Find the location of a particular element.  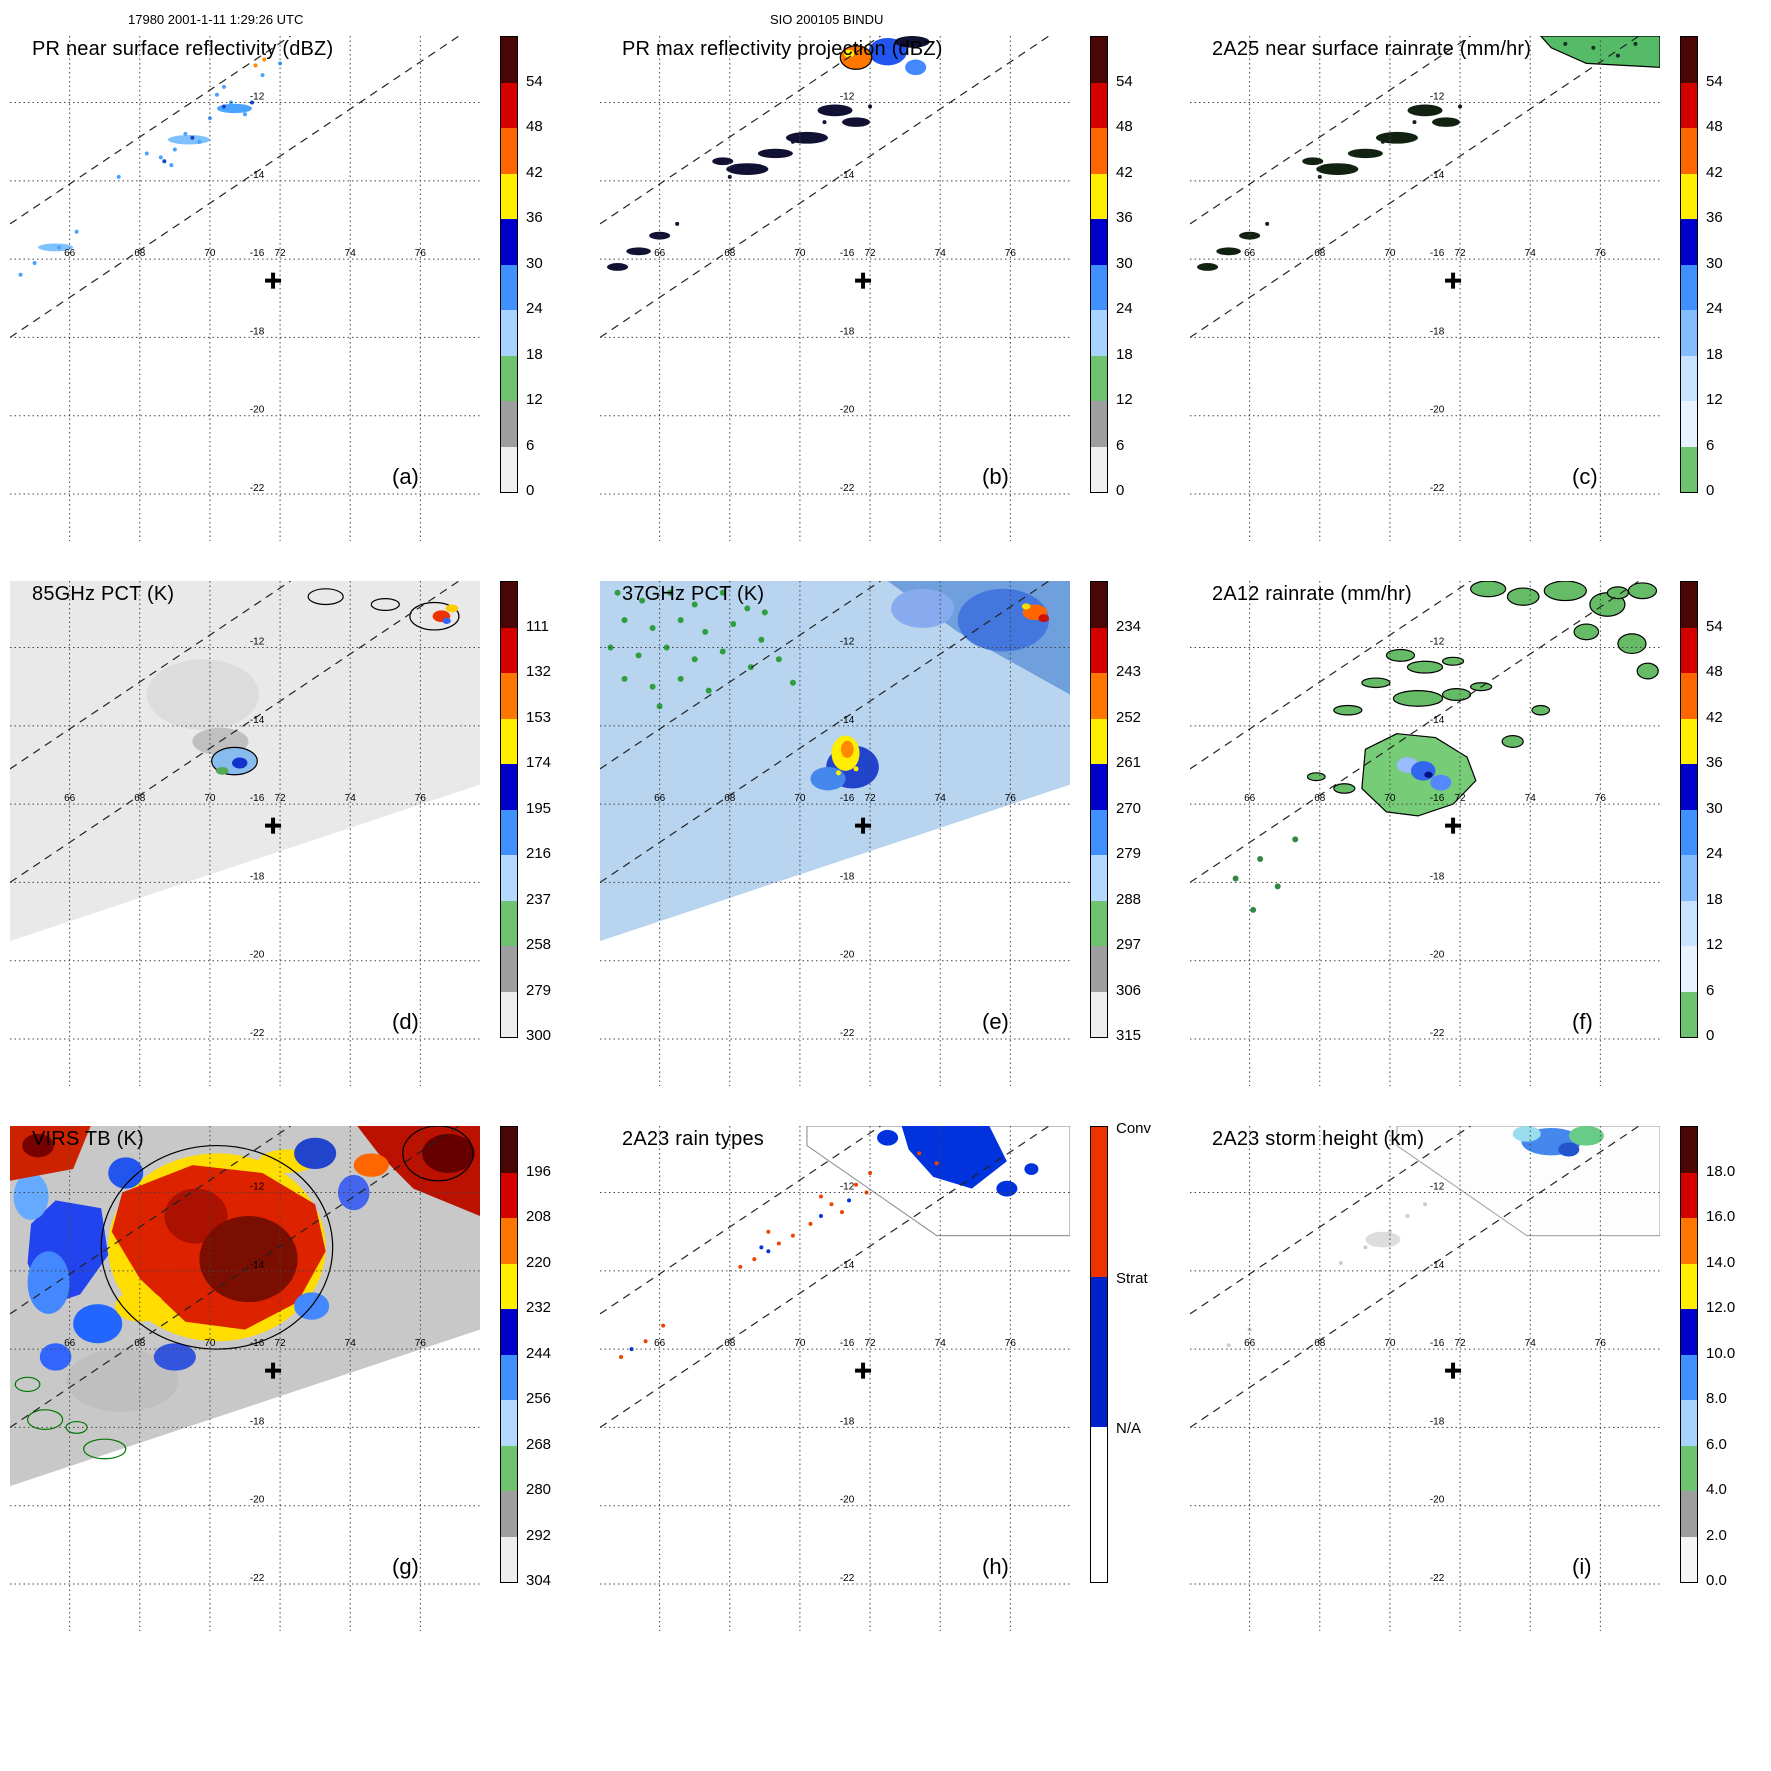

colorbar-tick-label: 0.0 is located at coordinates (1716, 1580).